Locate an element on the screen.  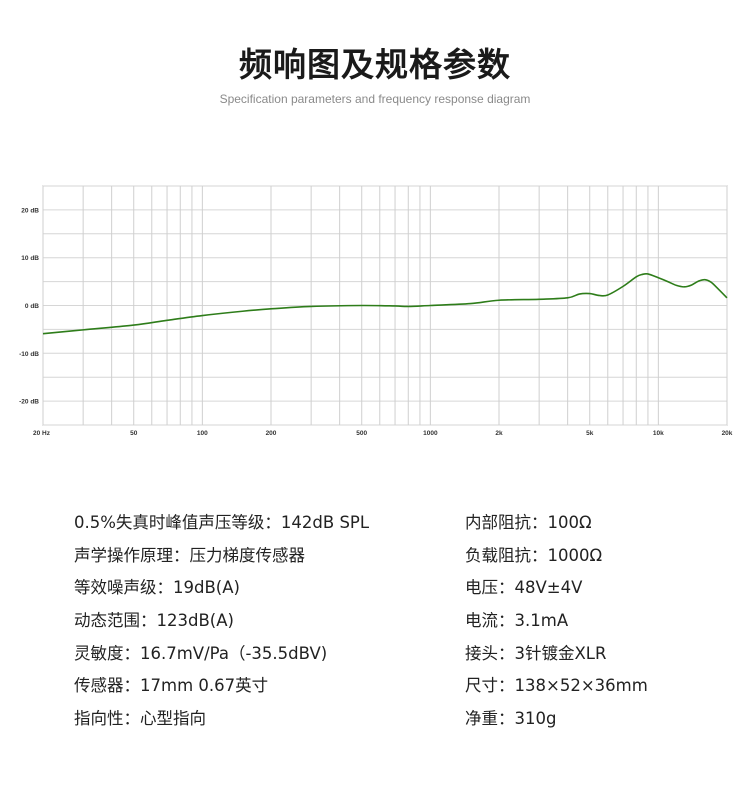
y-tick-label: 10 dB is located at coordinates (30, 258).